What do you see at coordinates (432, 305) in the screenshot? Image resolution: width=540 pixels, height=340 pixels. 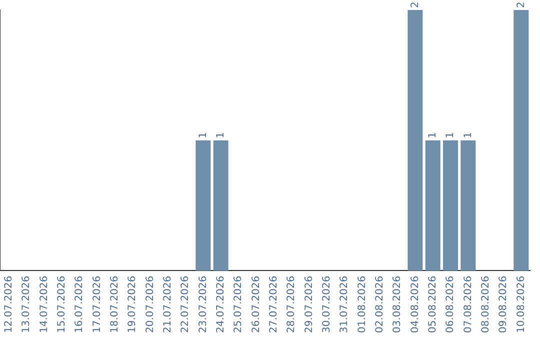 I see `x-tick-label: 05.08.2026` at bounding box center [432, 305].